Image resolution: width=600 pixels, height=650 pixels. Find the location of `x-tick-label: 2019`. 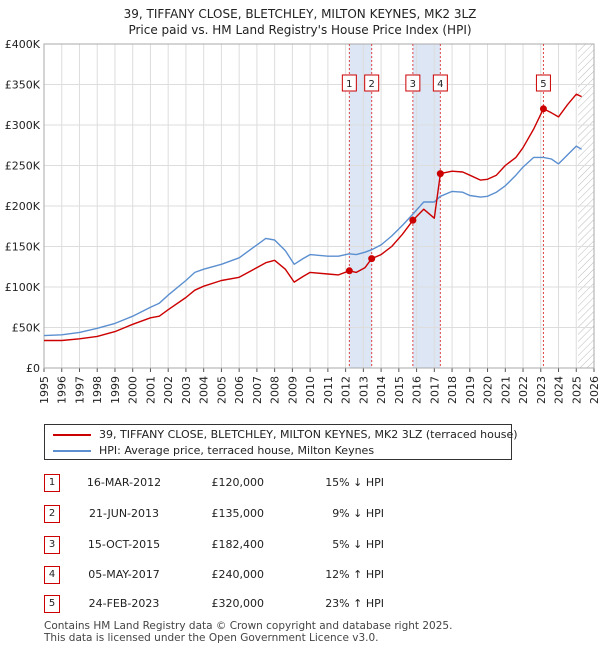

x-tick-label: 2019 is located at coordinates (470, 390).